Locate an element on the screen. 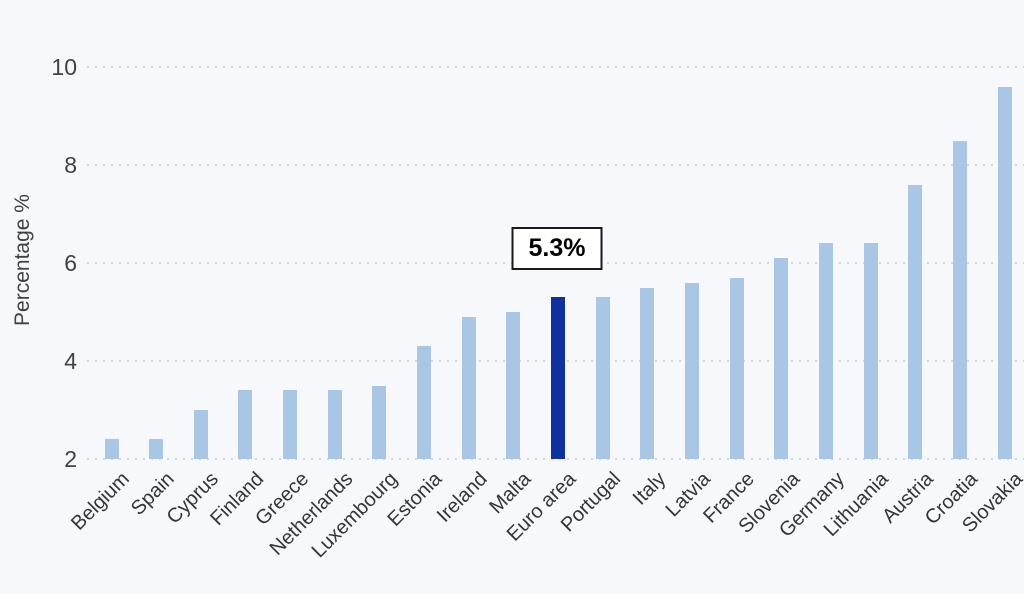  bar-italy is located at coordinates (647, 373).